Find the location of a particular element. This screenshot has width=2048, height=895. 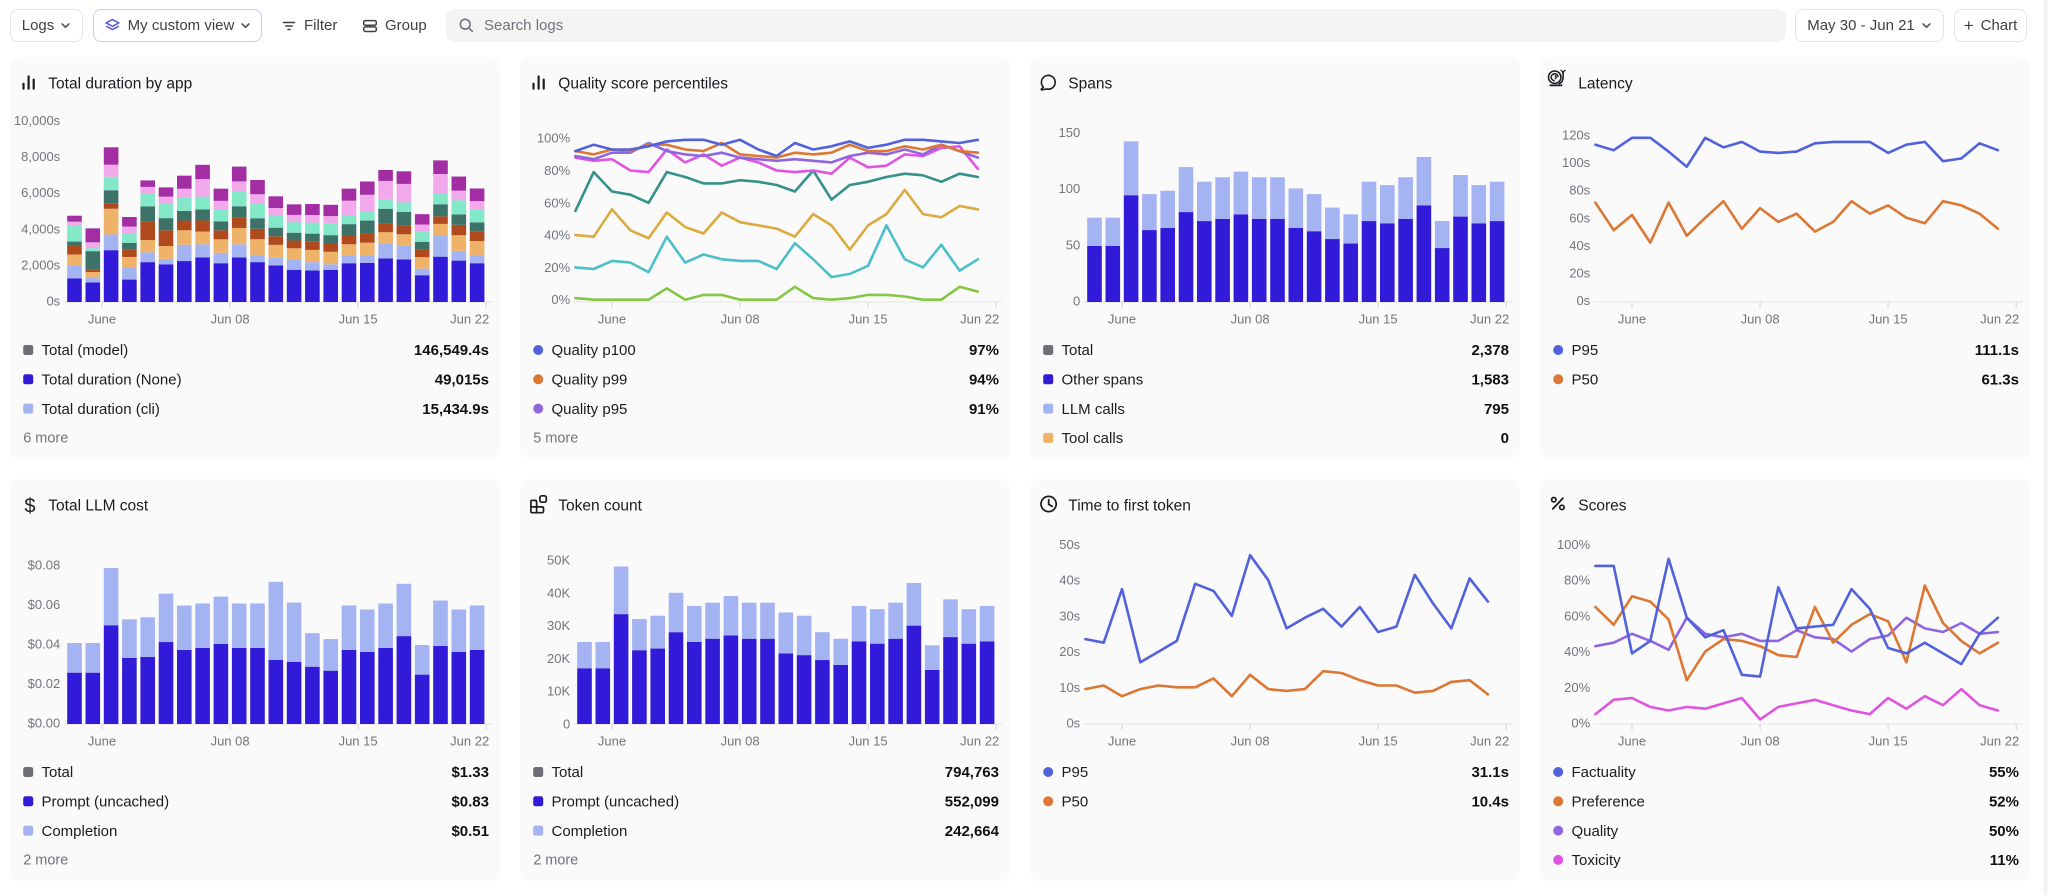

svg-text: 146,549.4s is located at coordinates (451, 350).